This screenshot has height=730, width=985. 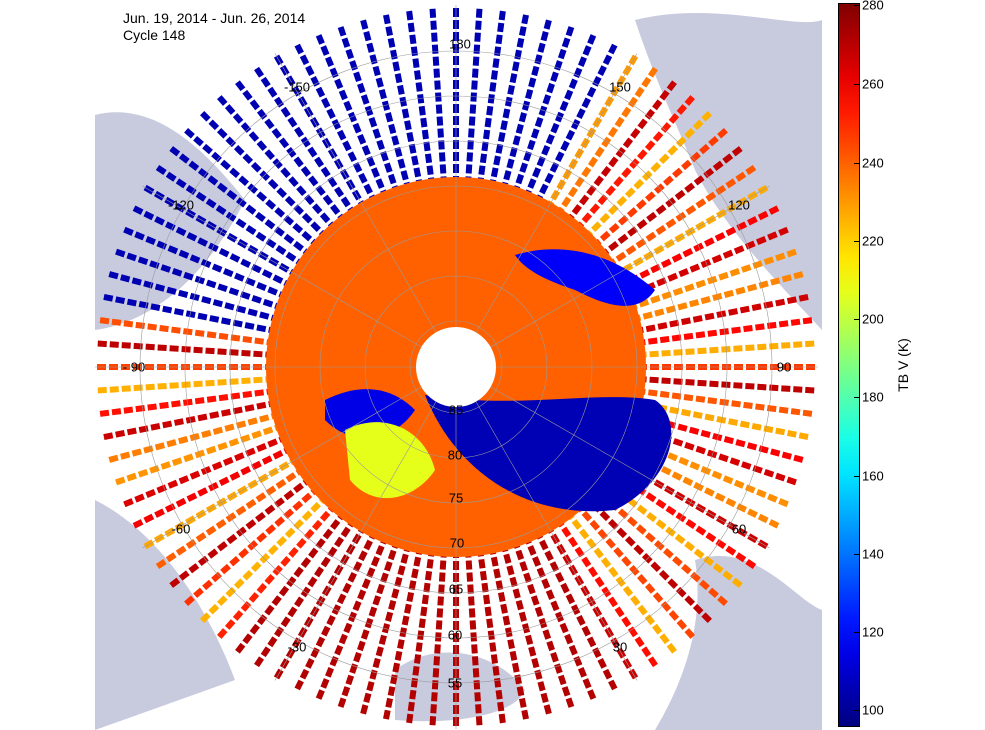 I want to click on lon-label-90e: 90, so click(x=784, y=367).